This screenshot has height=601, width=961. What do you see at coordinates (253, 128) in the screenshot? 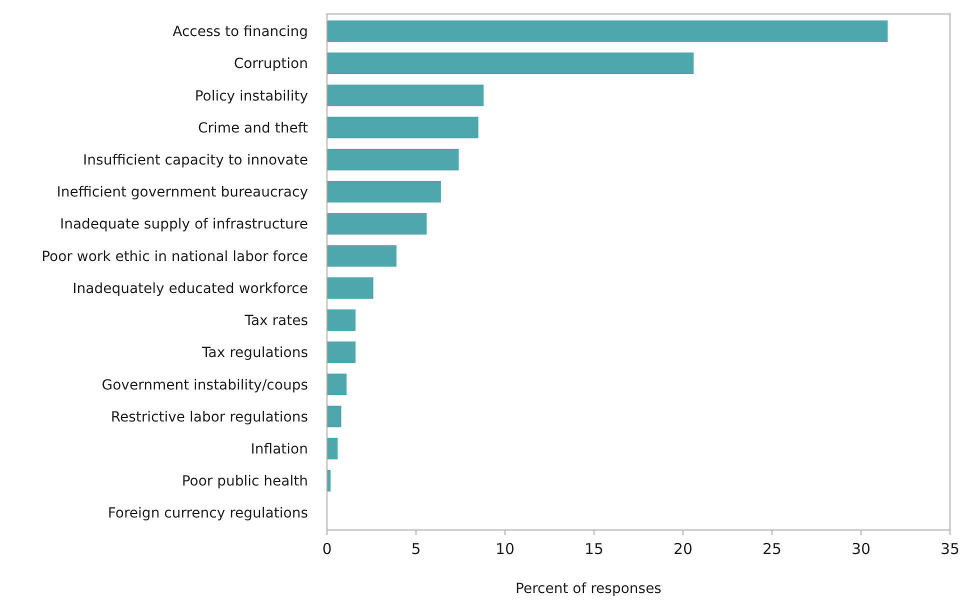
I see `y-tick-label: Crime and theft` at bounding box center [253, 128].